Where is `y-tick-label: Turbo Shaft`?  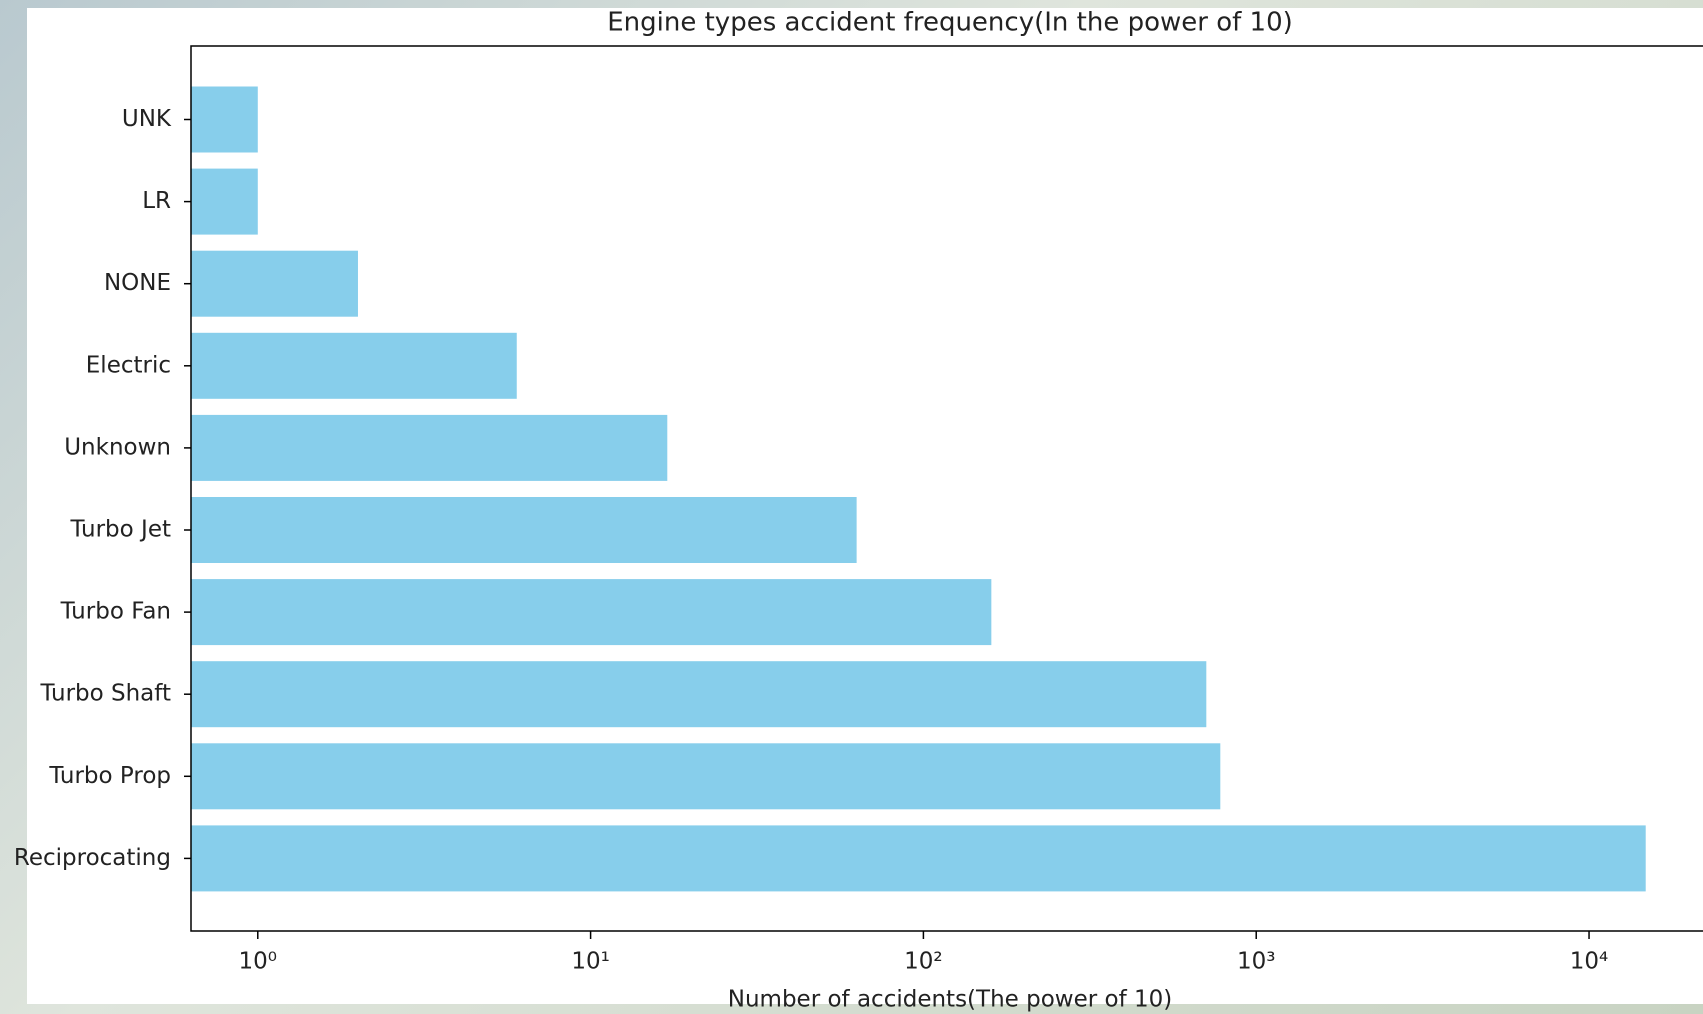 y-tick-label: Turbo Shaft is located at coordinates (105, 694).